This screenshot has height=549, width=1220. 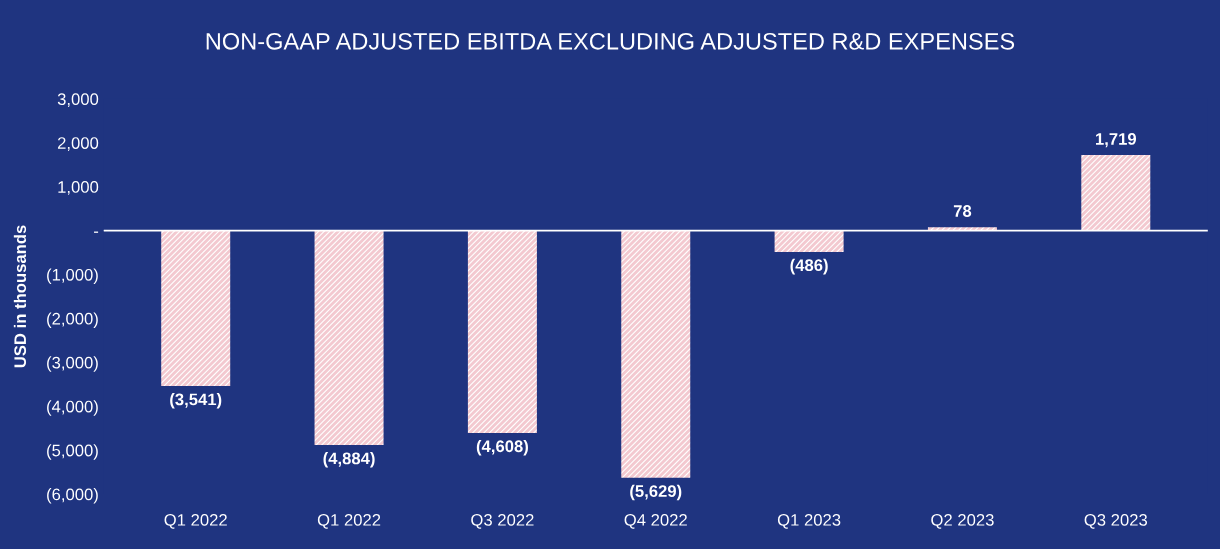 I want to click on x-tick-label: Q2 2023, so click(x=962, y=521).